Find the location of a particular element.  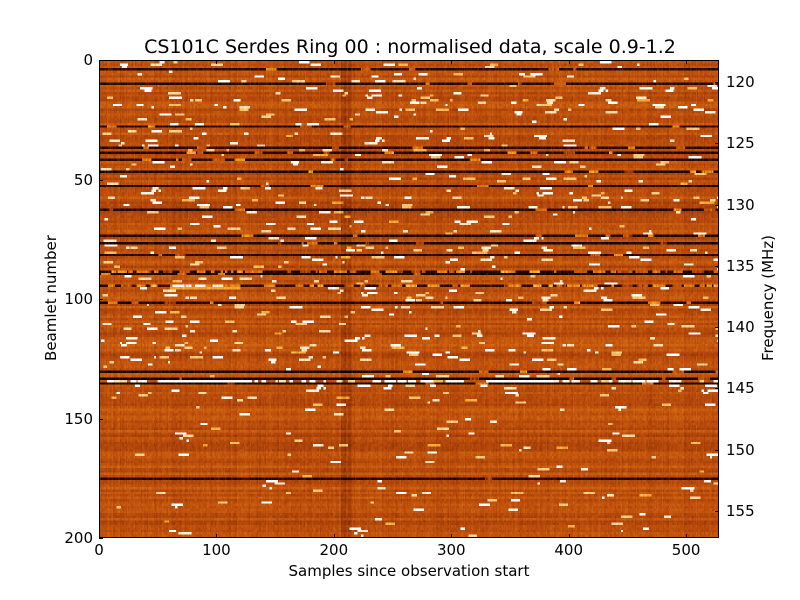

x-tick-label: 200 is located at coordinates (334, 550).